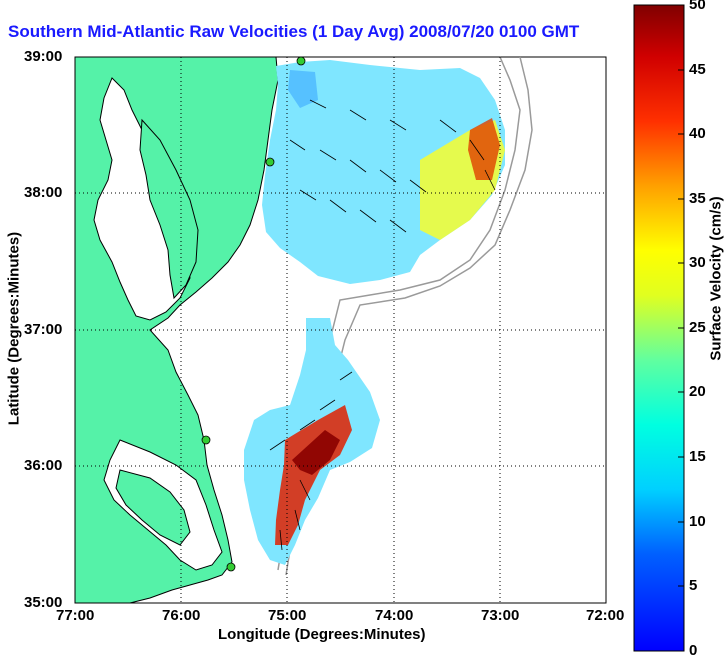 This screenshot has width=724, height=659. What do you see at coordinates (681, 328) in the screenshot?
I see `colorbar-ticks` at bounding box center [681, 328].